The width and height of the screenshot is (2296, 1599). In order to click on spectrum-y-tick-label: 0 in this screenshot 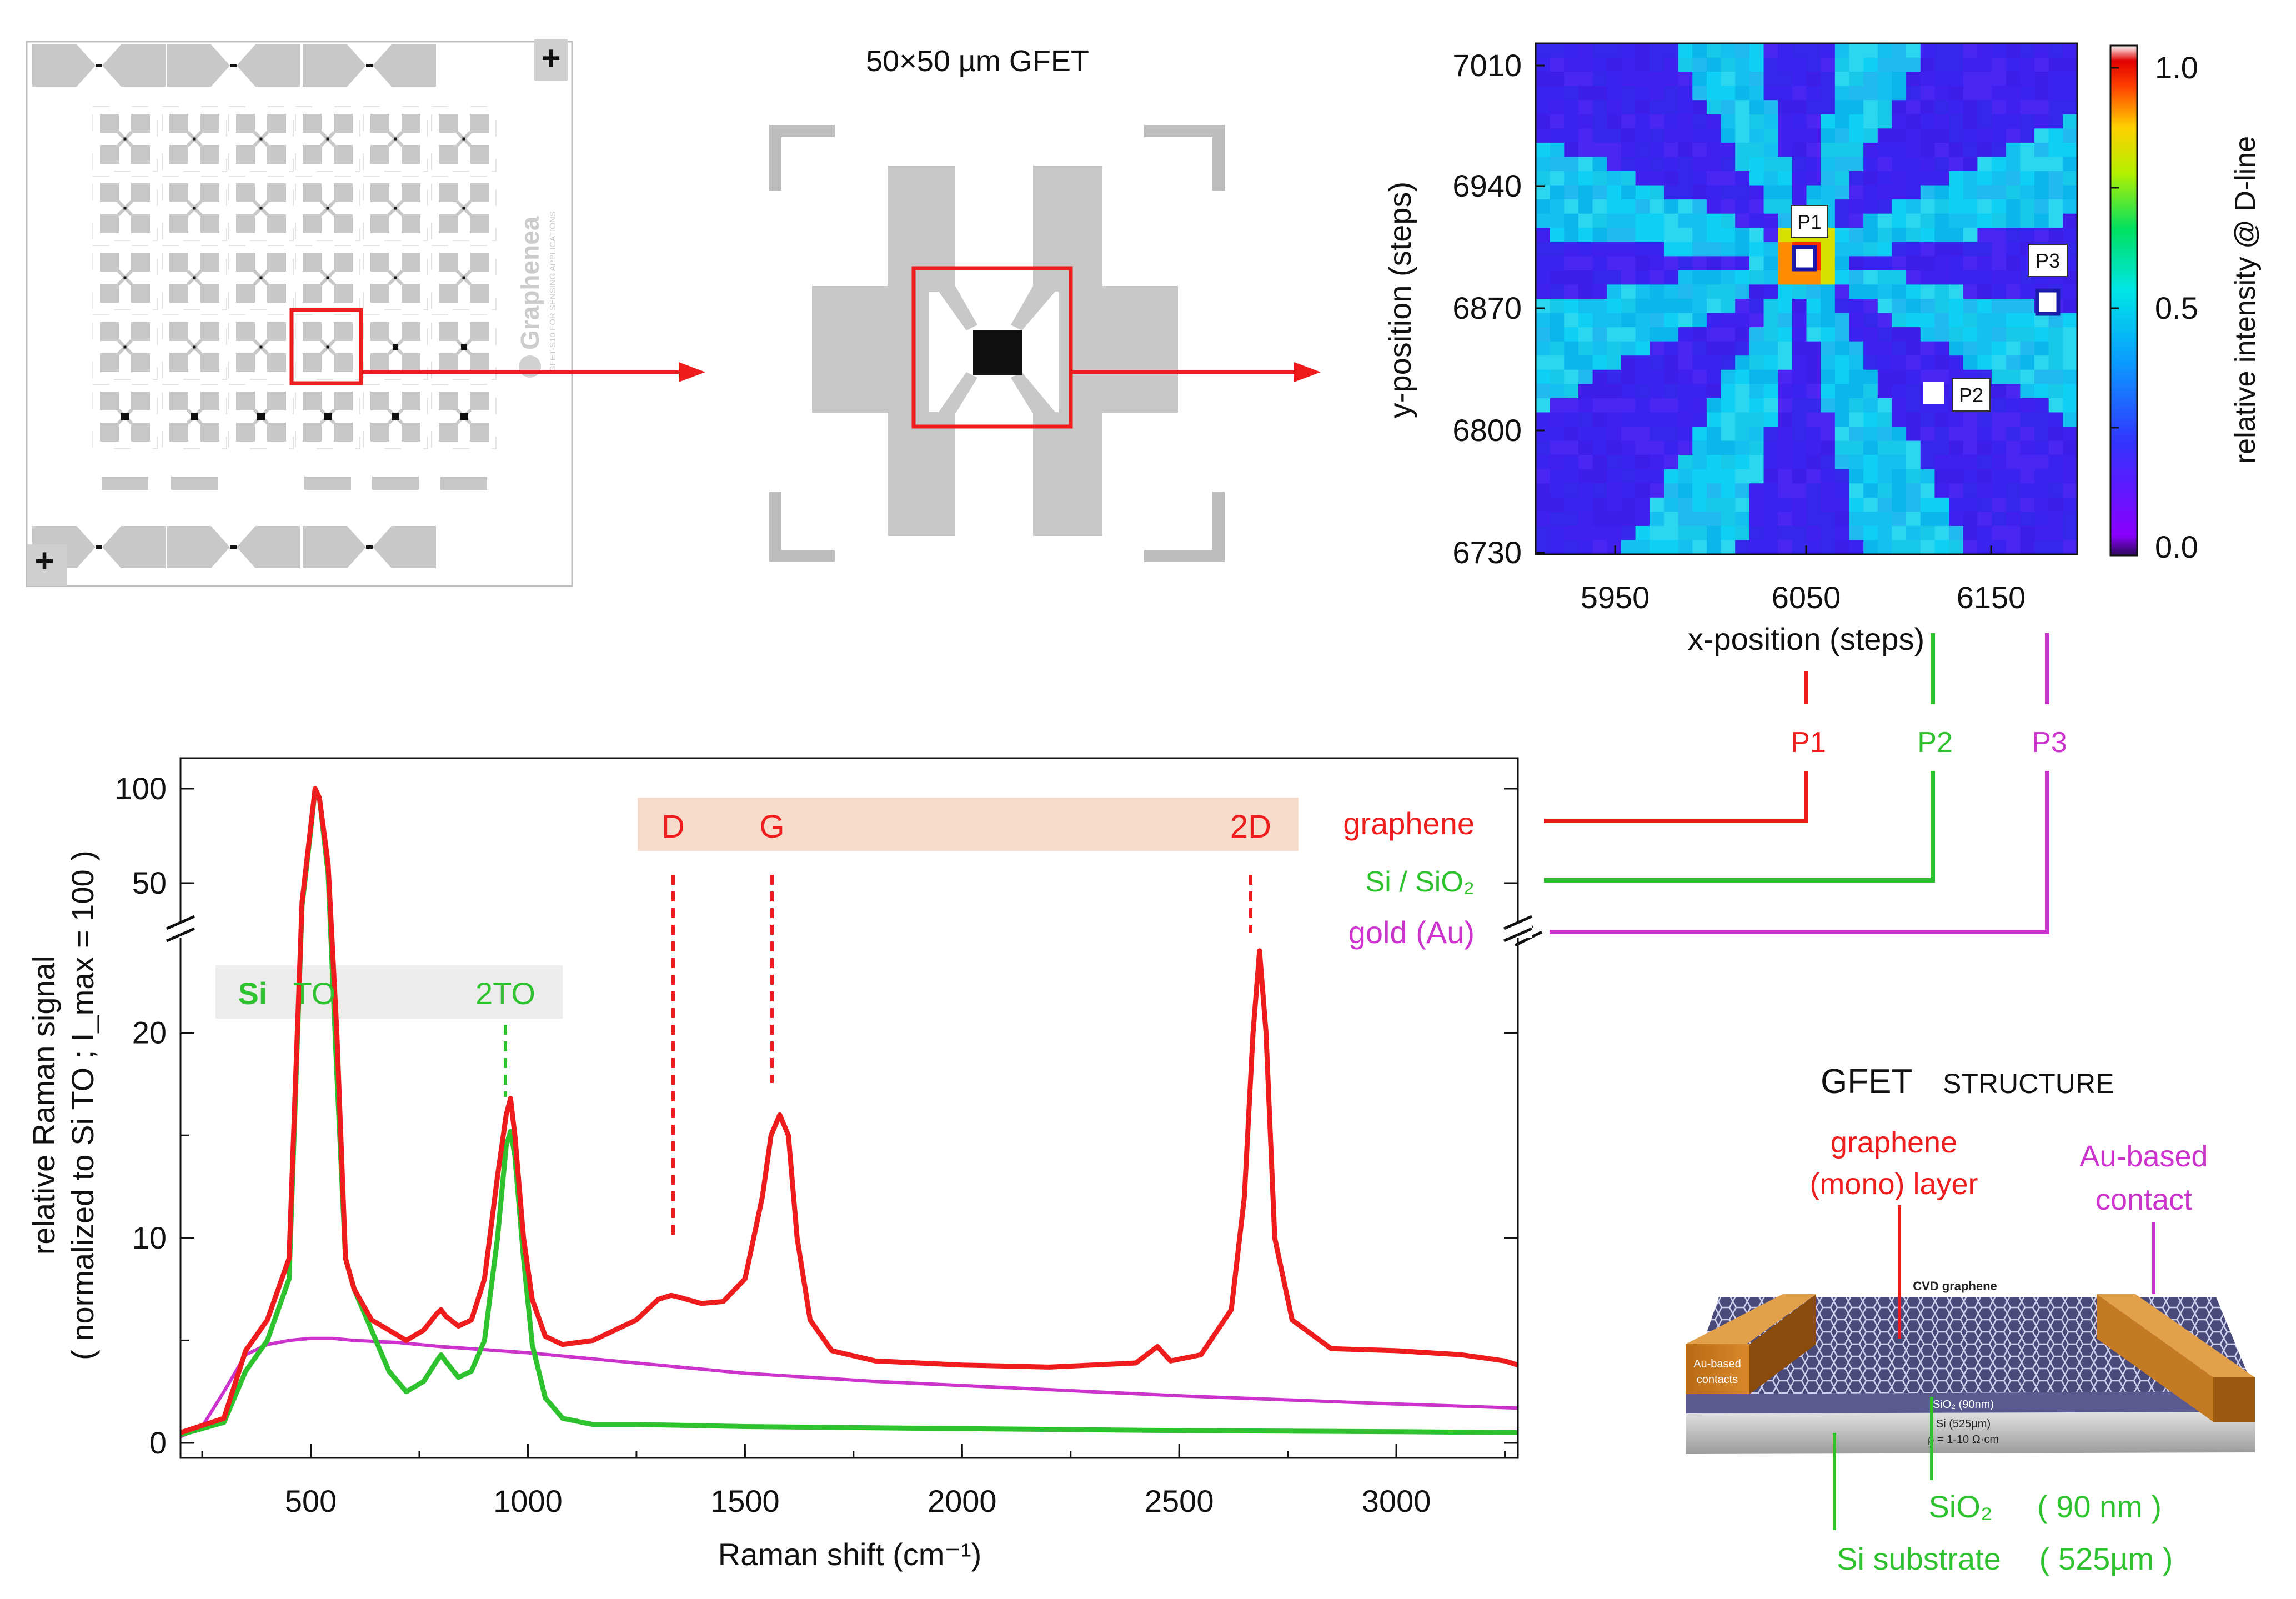, I will do `click(158, 1442)`.